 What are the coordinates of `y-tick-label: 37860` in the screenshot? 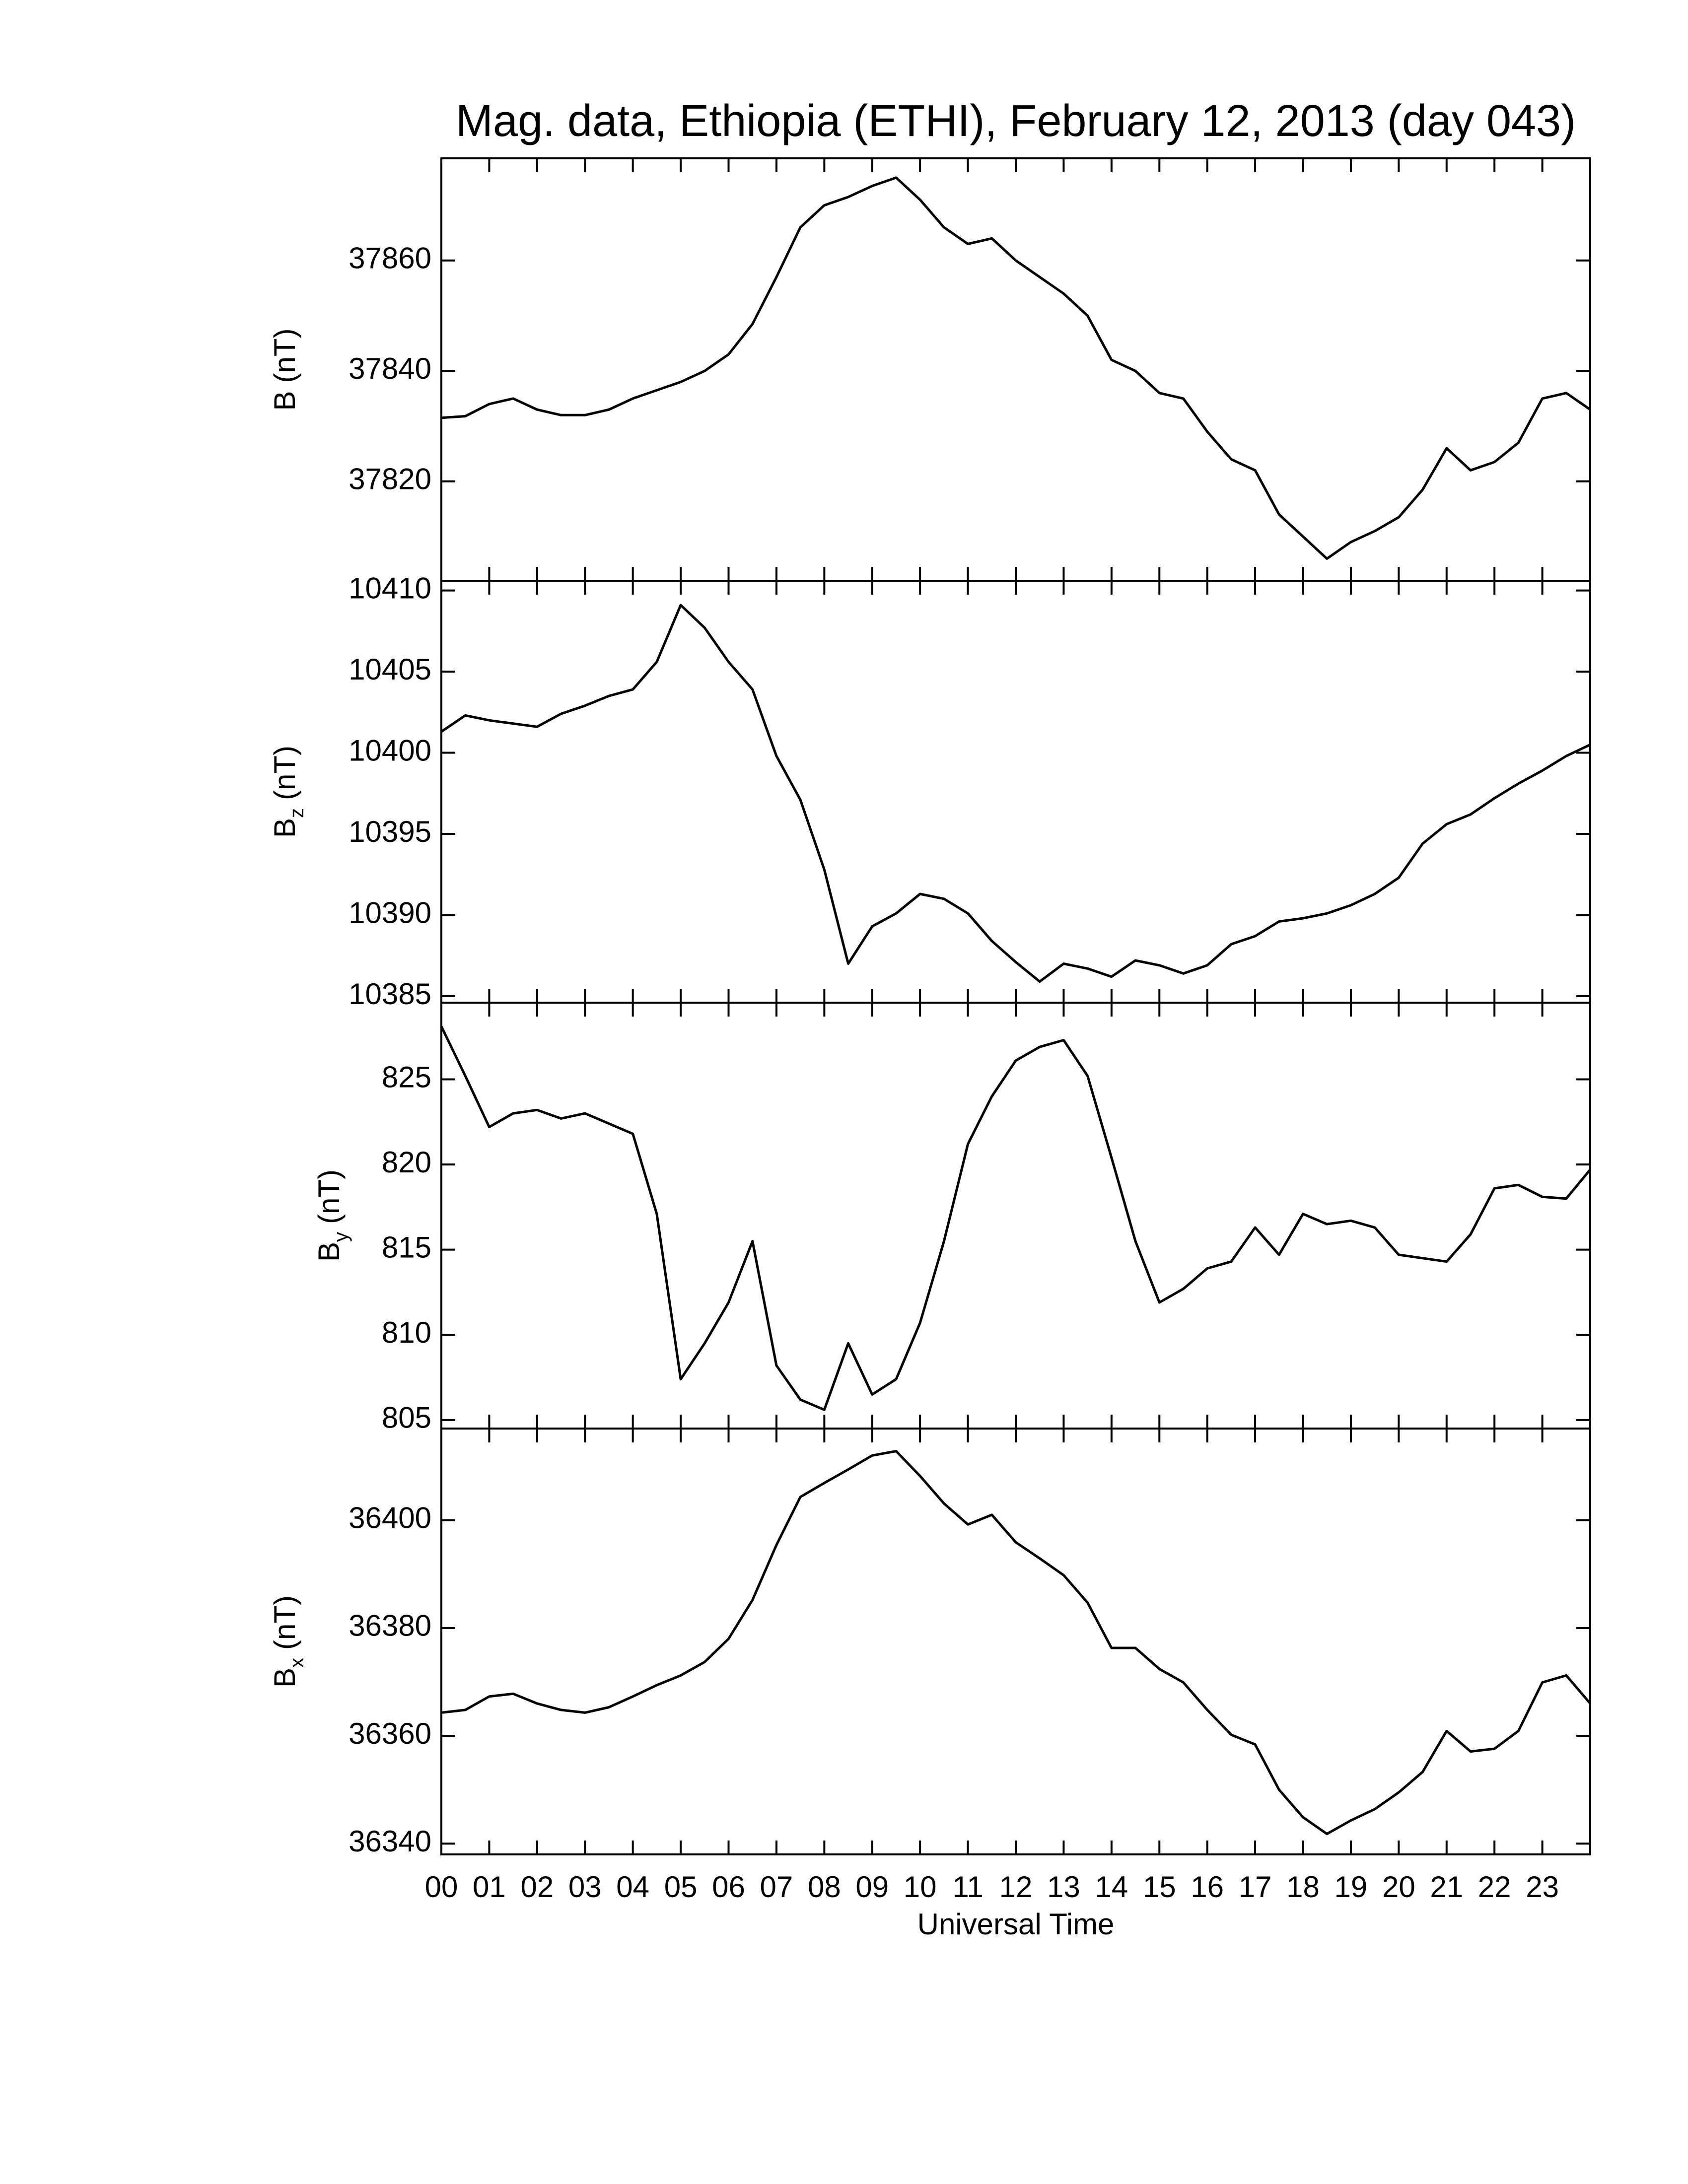 It's located at (390, 258).